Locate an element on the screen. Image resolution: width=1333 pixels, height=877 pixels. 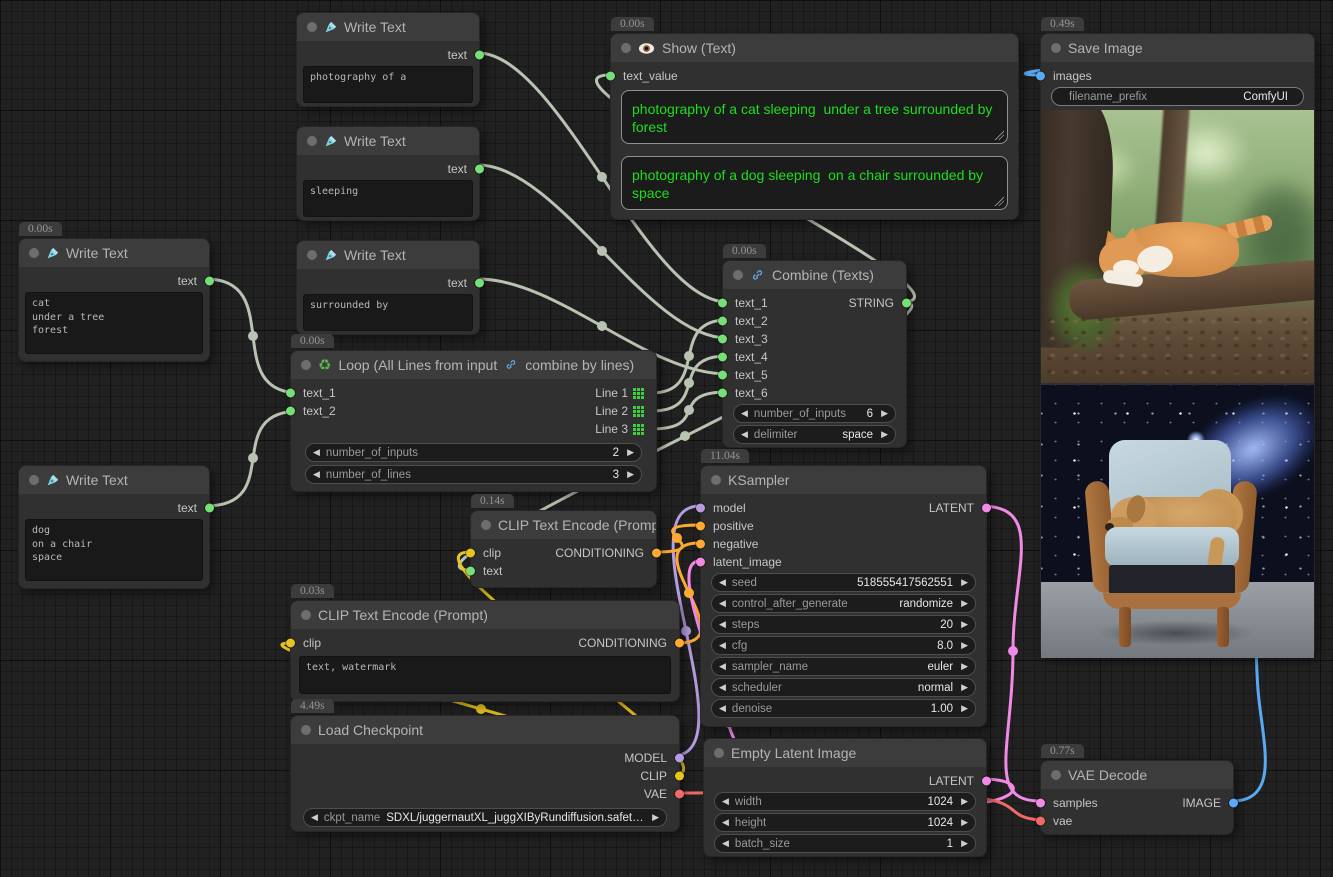
text-input-area: photography of a is located at coordinates (388, 84).